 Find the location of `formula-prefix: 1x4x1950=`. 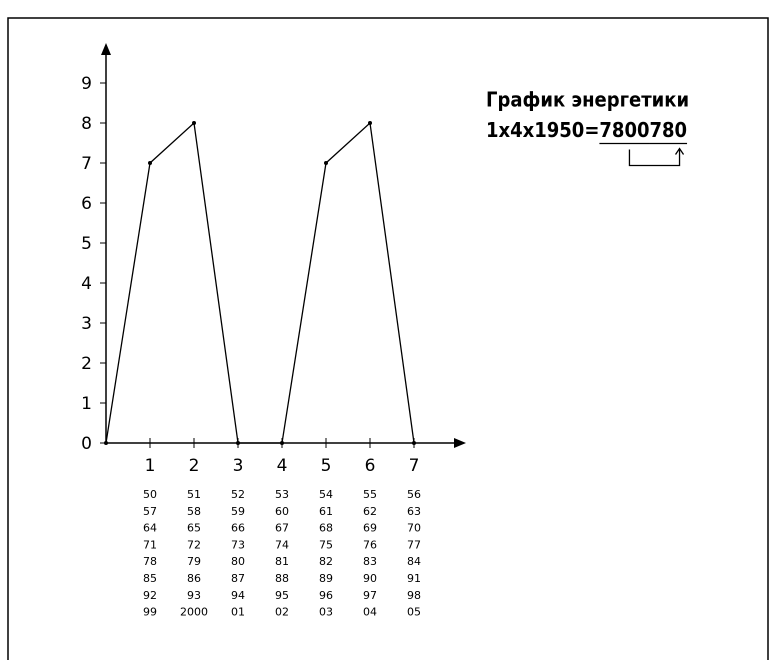

formula-prefix: 1x4x1950= is located at coordinates (542, 130).